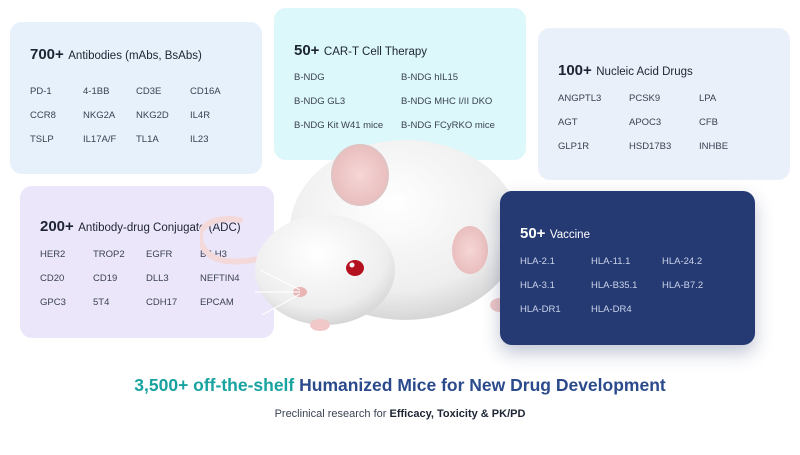  I want to click on list-item: GLP1R, so click(574, 146).